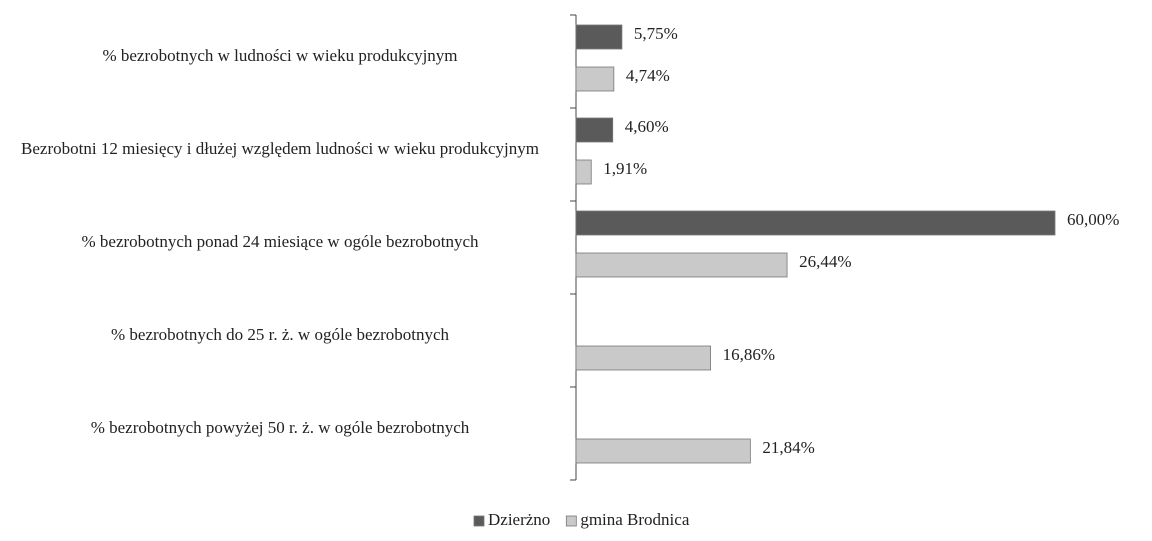 The height and width of the screenshot is (541, 1152). Describe the element at coordinates (1093, 219) in the screenshot. I see `value-label: 60,00%` at that location.